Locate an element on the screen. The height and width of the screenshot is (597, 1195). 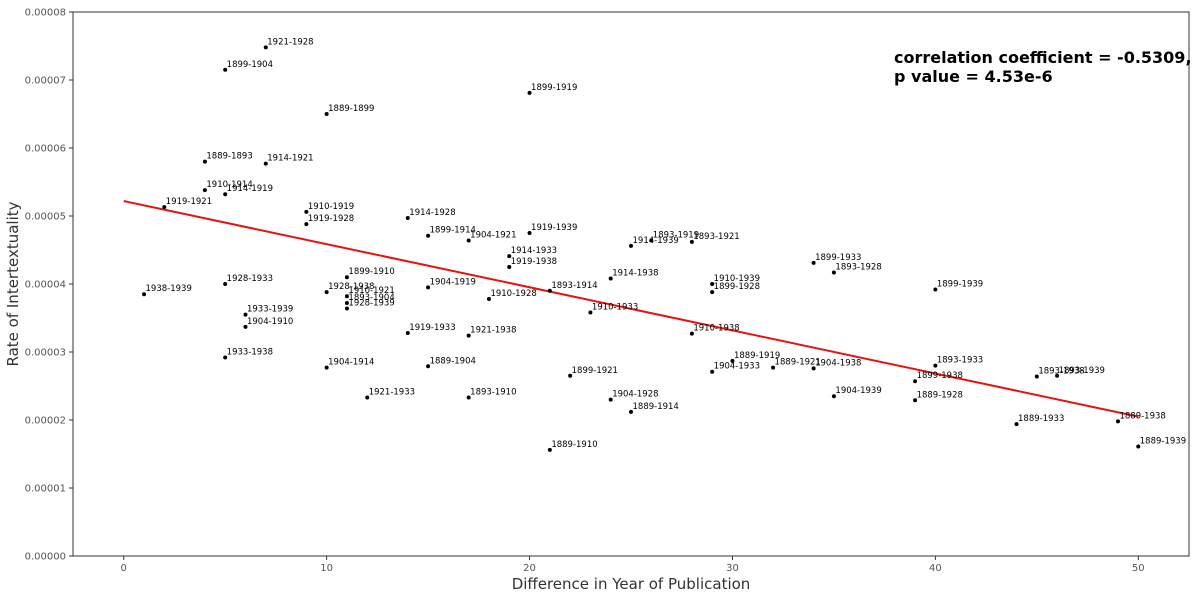
x-tick-label: 0 is located at coordinates (124, 568).